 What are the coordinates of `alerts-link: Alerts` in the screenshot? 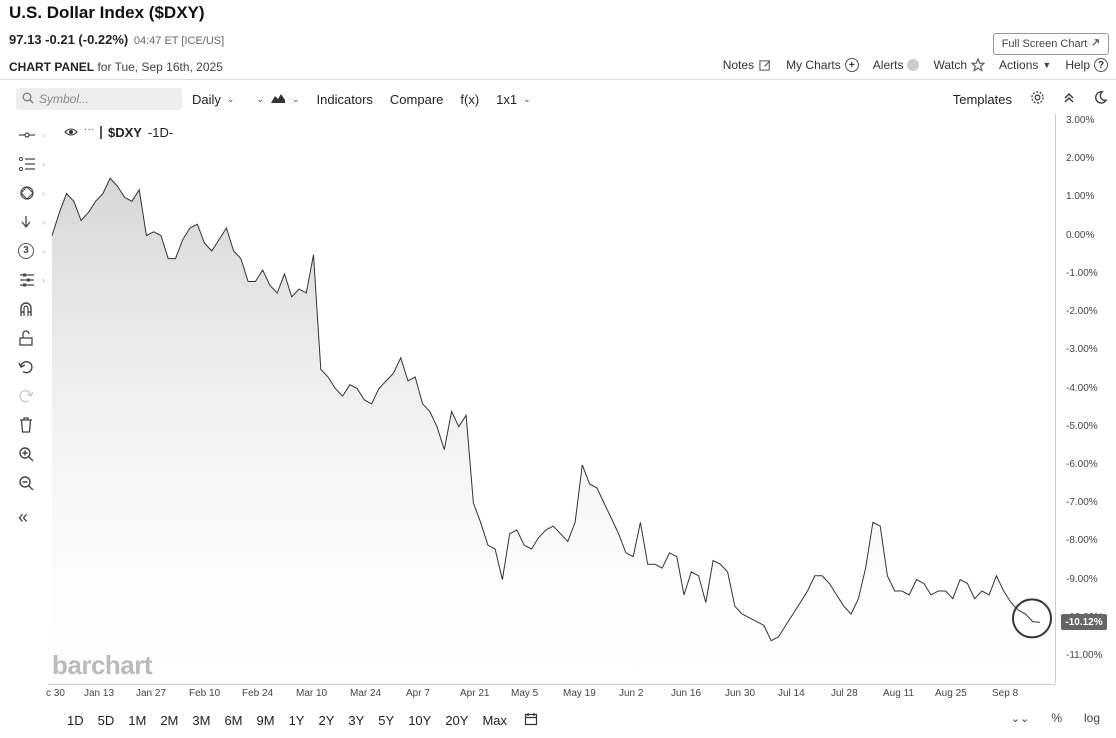 It's located at (896, 65).